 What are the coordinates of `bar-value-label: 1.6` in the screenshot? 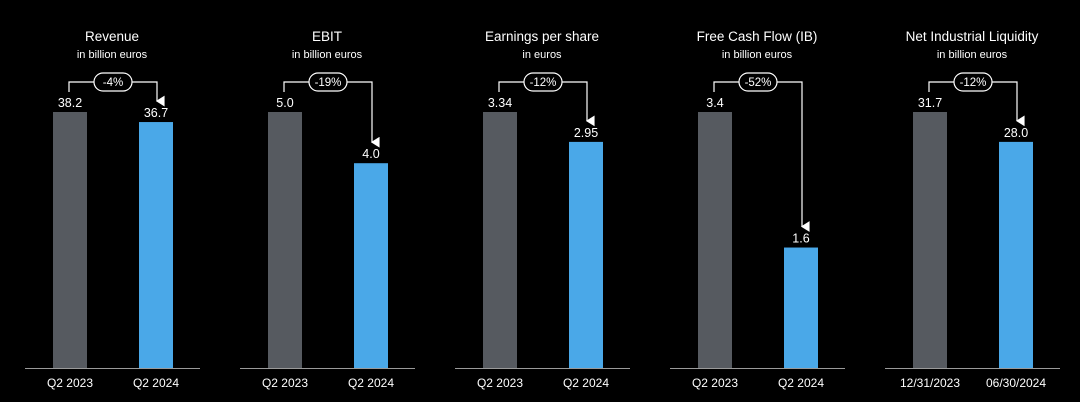 It's located at (800, 239).